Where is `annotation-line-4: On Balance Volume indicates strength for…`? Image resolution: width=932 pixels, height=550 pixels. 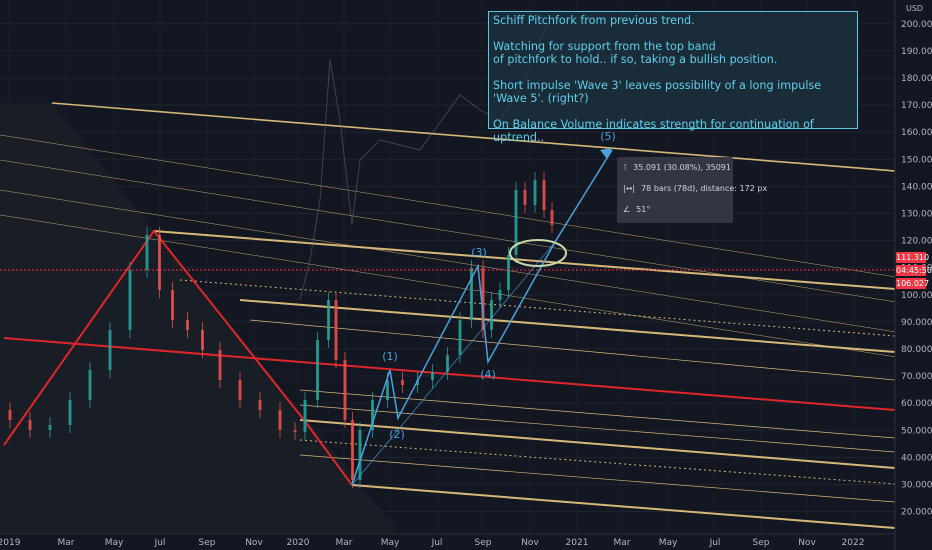 annotation-line-4: On Balance Volume indicates strength for… is located at coordinates (653, 131).